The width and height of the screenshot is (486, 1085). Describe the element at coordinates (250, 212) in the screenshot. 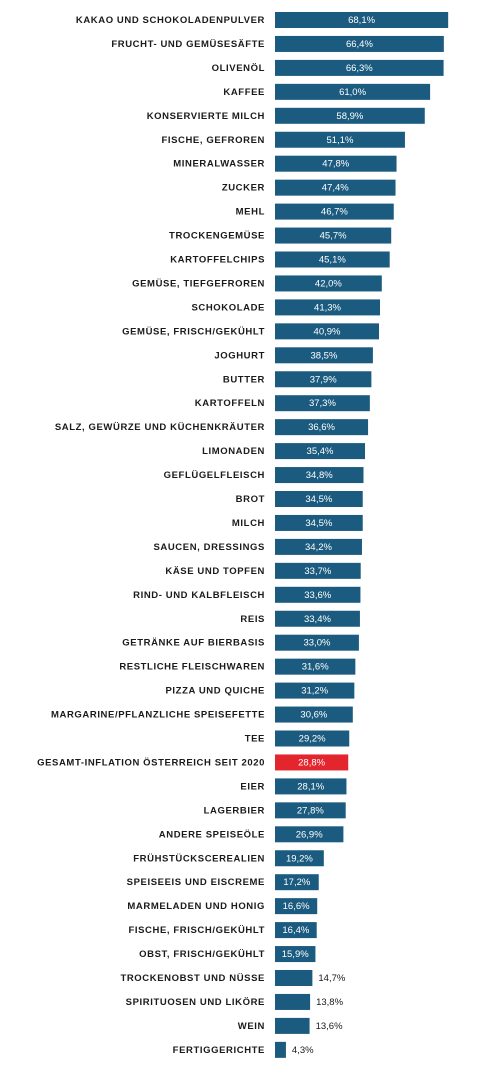

I see `category-label: MEHL` at that location.